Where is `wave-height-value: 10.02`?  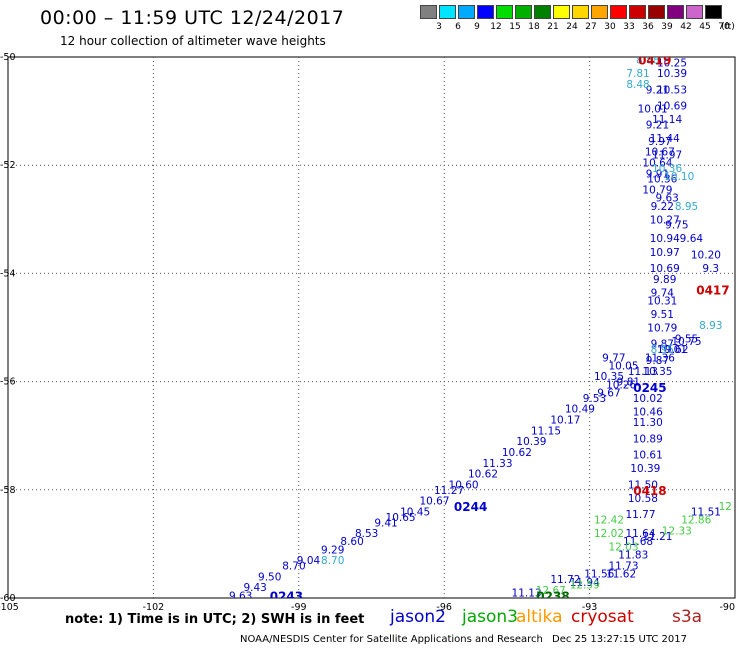
wave-height-value: 10.02 is located at coordinates (648, 399).